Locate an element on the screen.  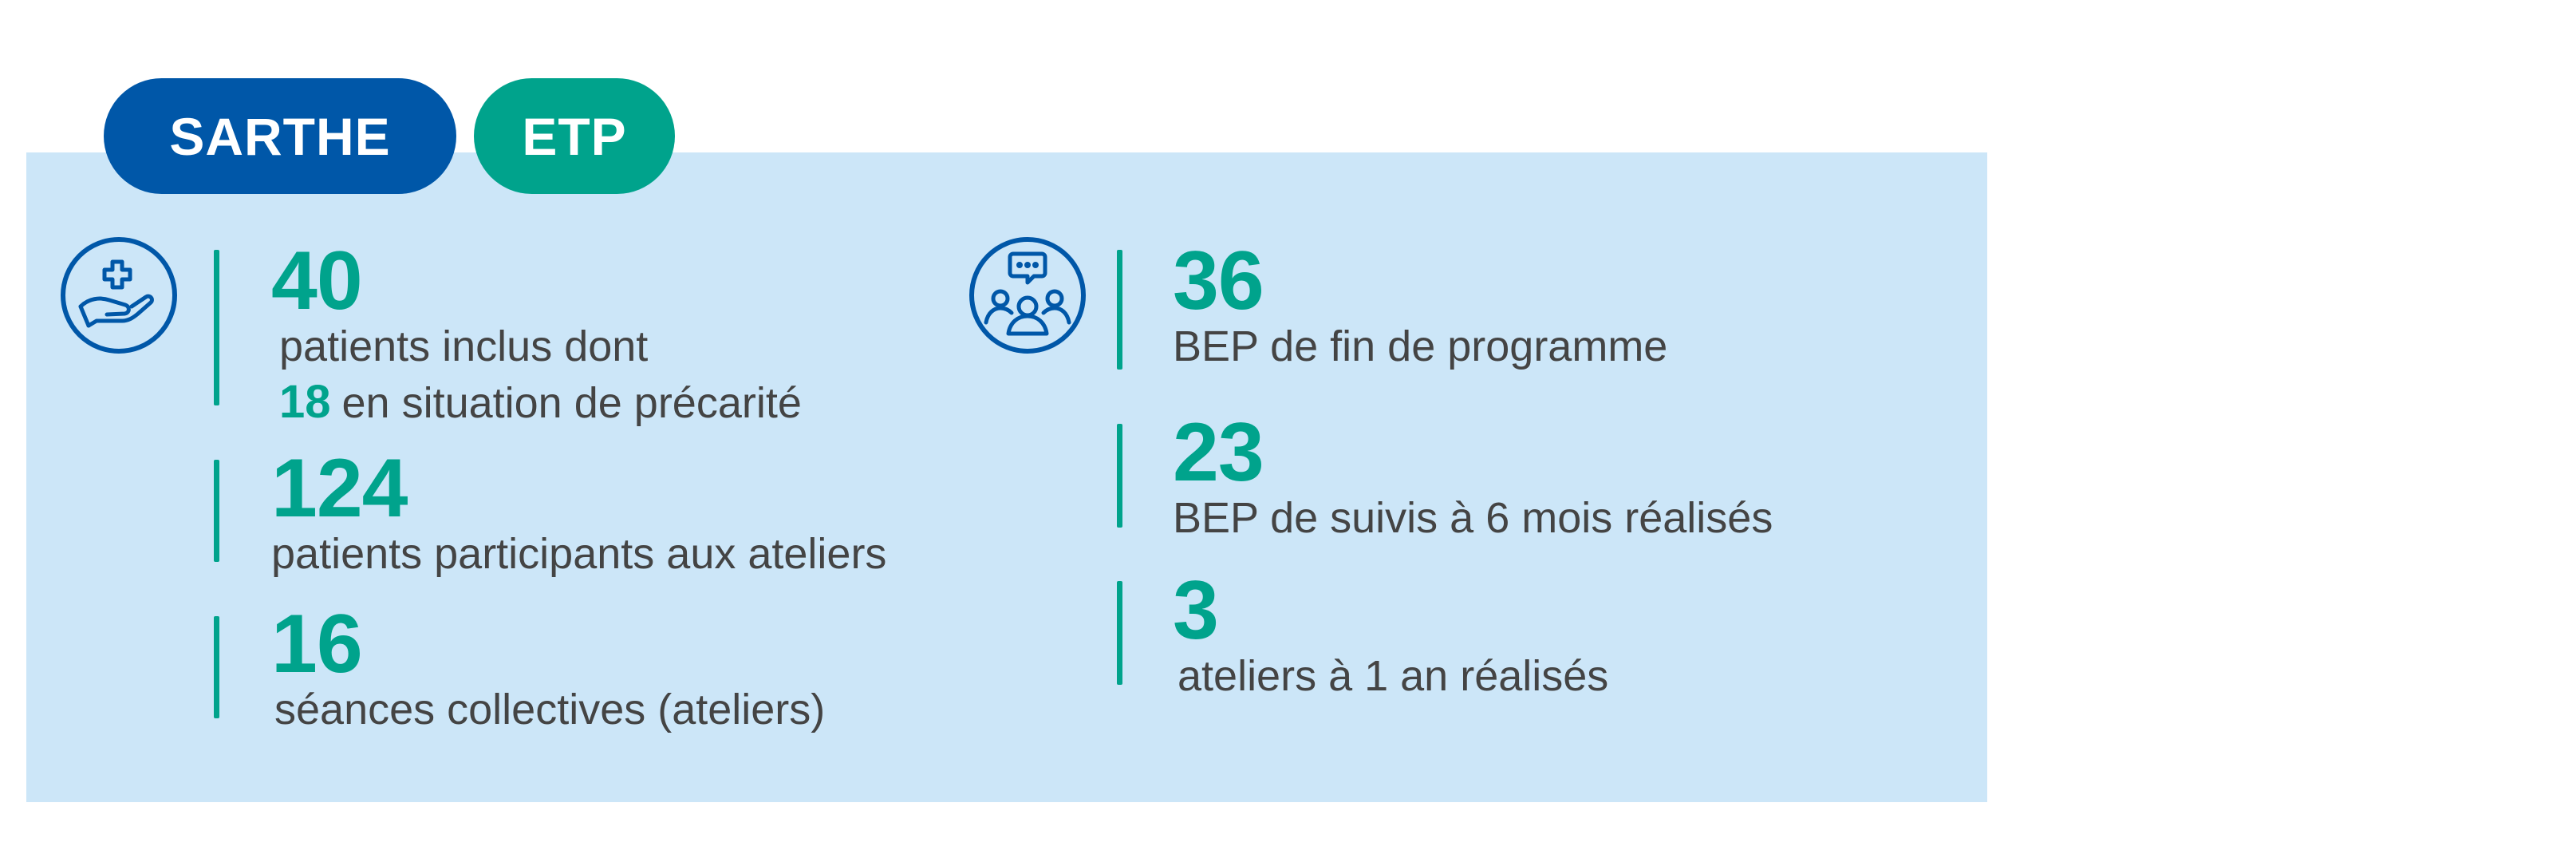
stat-label: BEP de fin de programme is located at coordinates (1420, 346).